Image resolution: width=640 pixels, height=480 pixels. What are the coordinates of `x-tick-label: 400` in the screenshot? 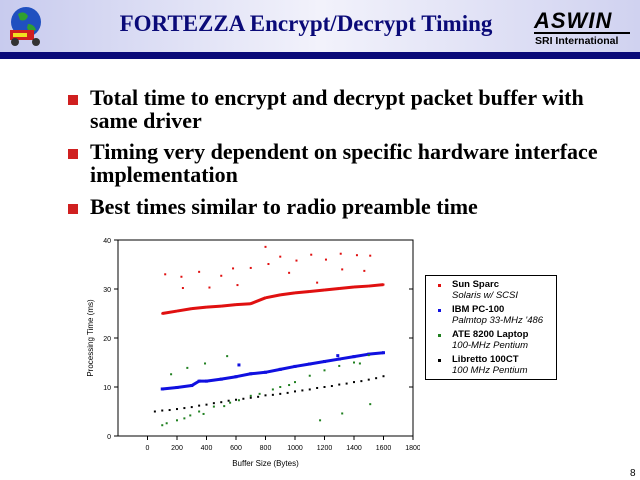 It's located at (207, 448).